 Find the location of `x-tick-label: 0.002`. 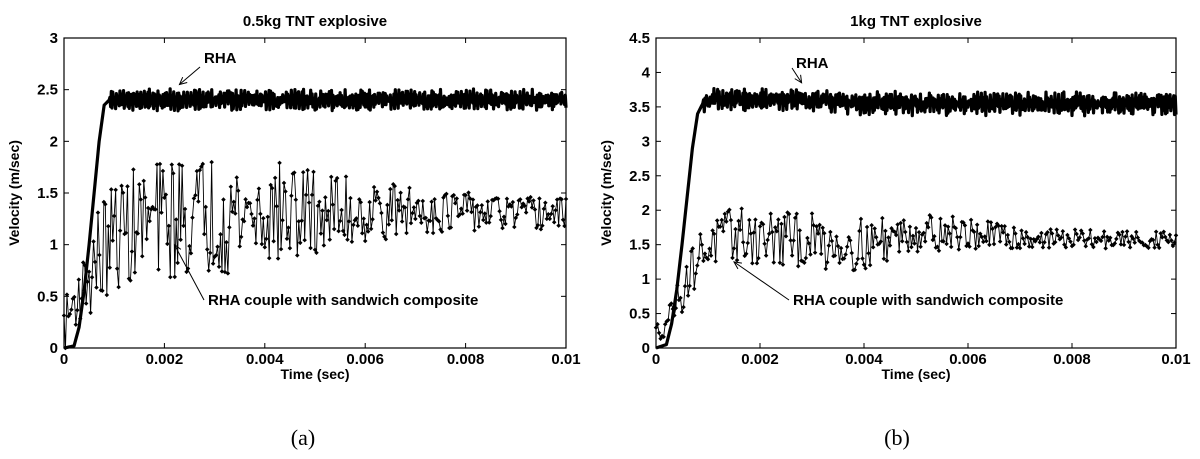

x-tick-label: 0.002 is located at coordinates (760, 359).